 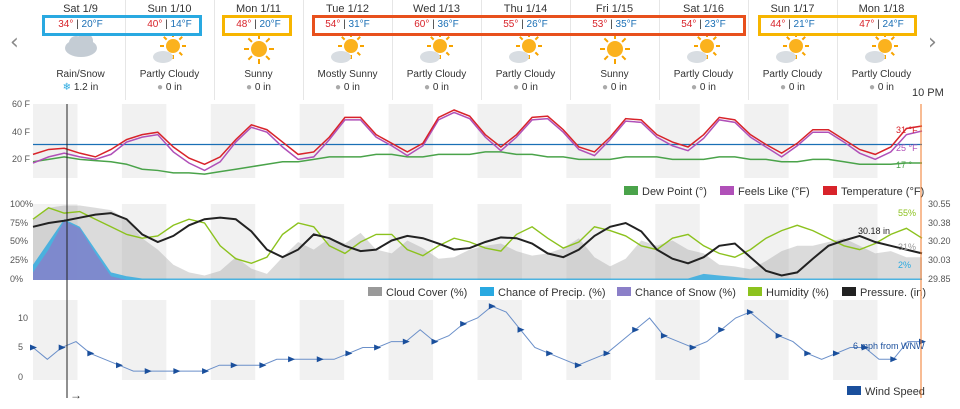 What do you see at coordinates (14, 42) in the screenshot?
I see `prev-arrow-button: ‹` at bounding box center [14, 42].